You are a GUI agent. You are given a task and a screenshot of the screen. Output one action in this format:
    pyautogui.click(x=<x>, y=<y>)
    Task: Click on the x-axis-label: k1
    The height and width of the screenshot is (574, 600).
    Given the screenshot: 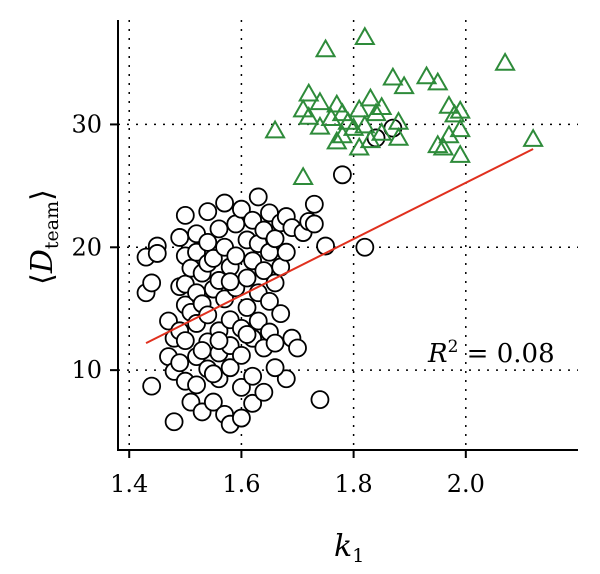 What is the action you would take?
    pyautogui.click(x=349, y=548)
    